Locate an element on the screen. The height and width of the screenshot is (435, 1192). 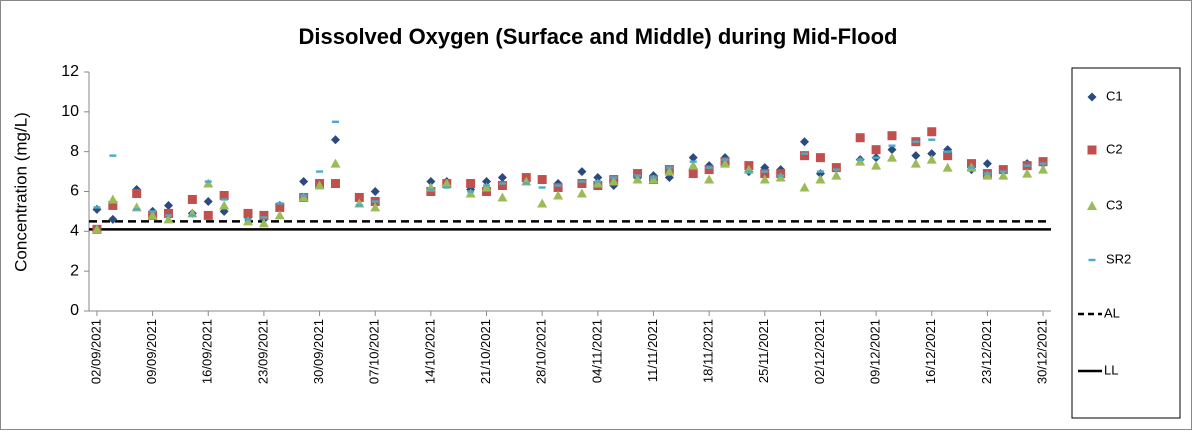
x-tick-label: 07/10/2021 is located at coordinates (374, 351).